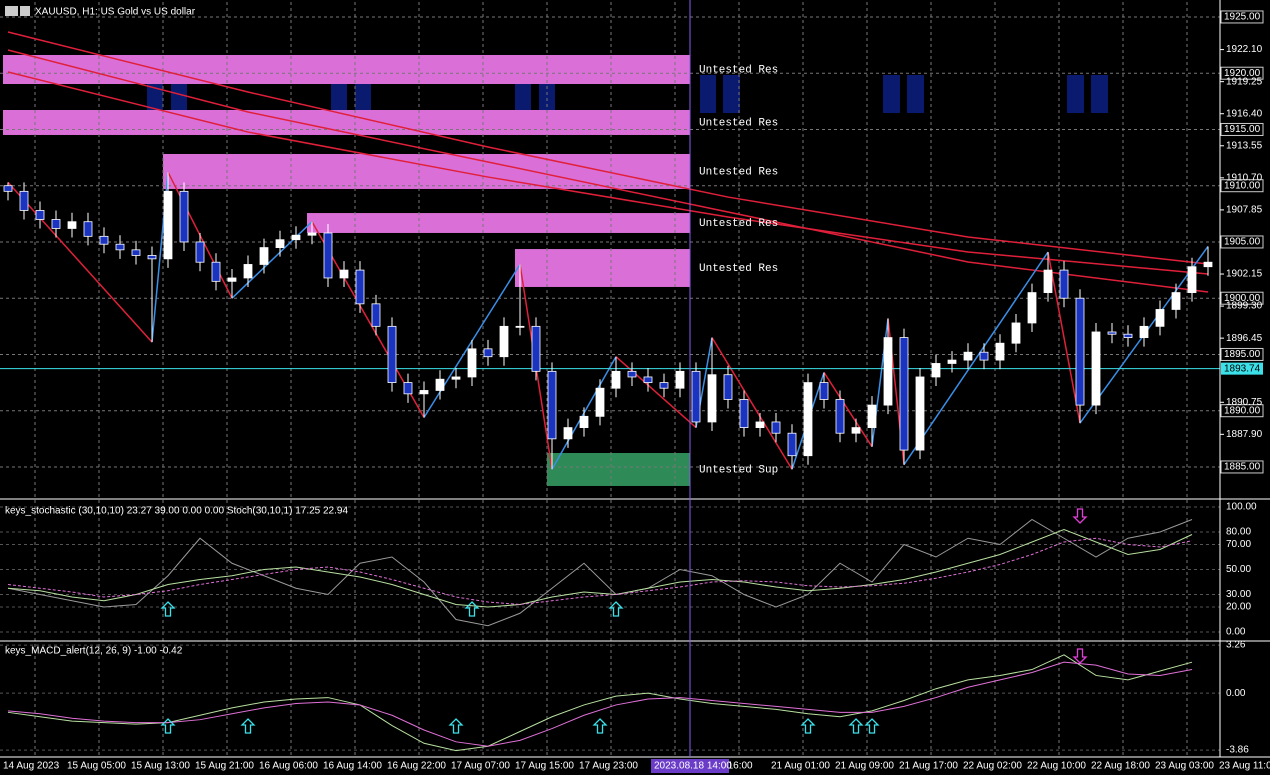 The image size is (1270, 775). What do you see at coordinates (1244, 766) in the screenshot?
I see `x-tick-label: 23 Aug 11:00` at bounding box center [1244, 766].